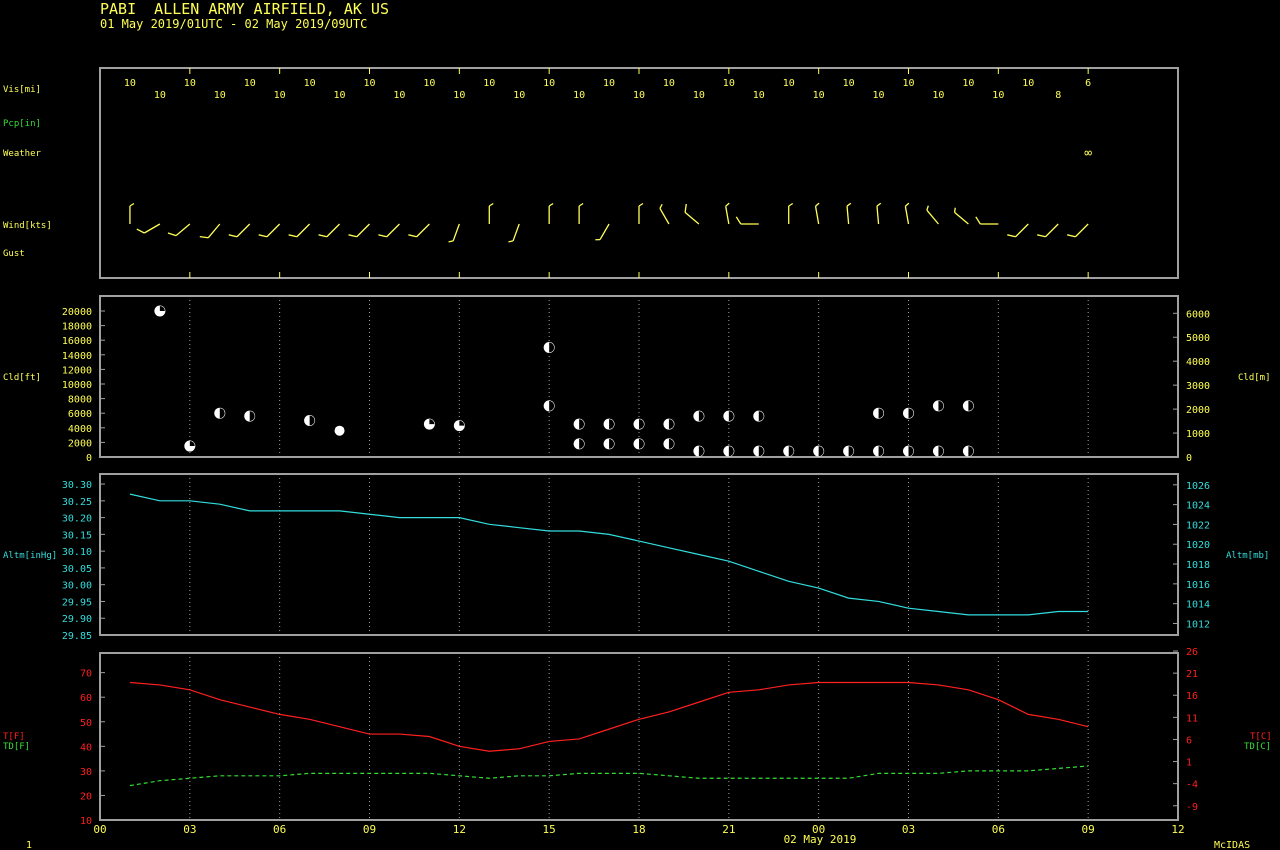  What do you see at coordinates (1261, 737) in the screenshot?
I see `temp-ylabel-right: T[C]` at bounding box center [1261, 737].